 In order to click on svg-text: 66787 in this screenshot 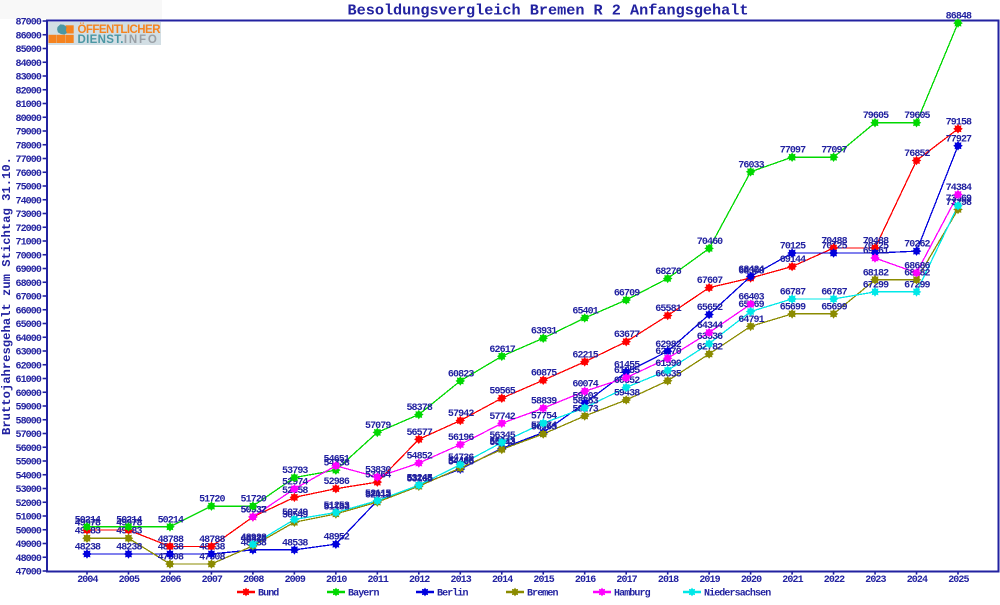, I will do `click(834, 292)`.